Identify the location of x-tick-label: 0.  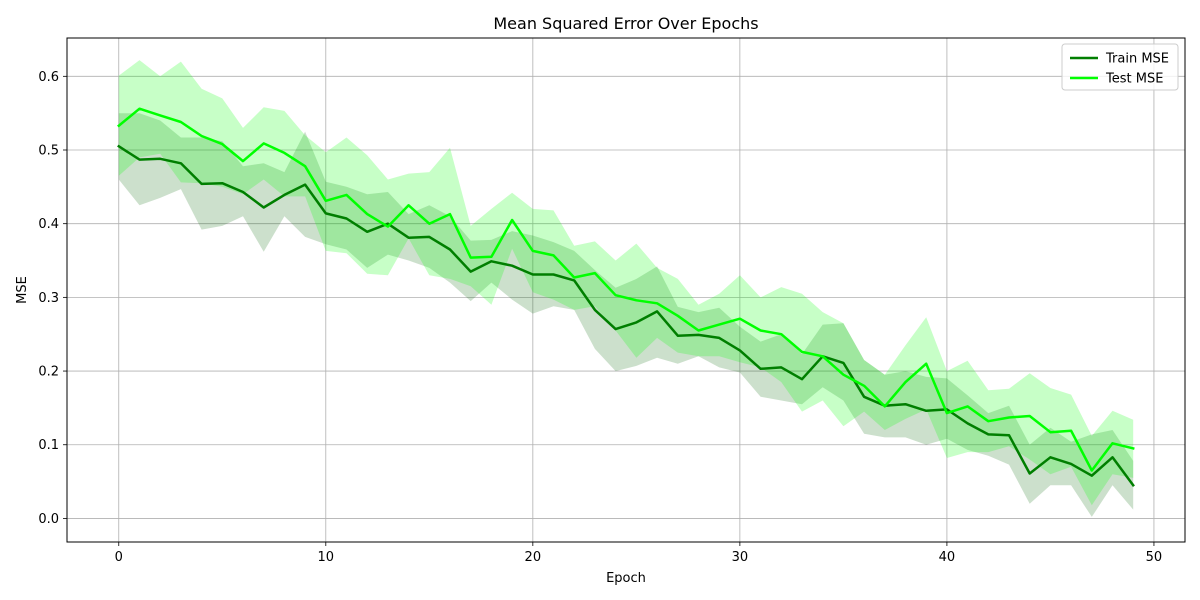
(119, 557).